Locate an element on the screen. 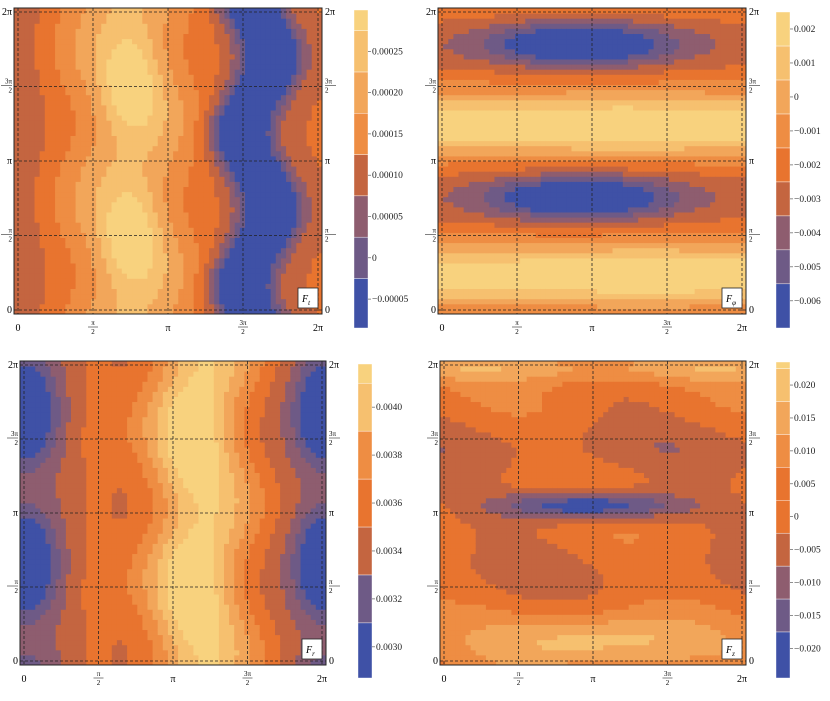 The width and height of the screenshot is (830, 701). tick-label-num: π is located at coordinates (10, 231).